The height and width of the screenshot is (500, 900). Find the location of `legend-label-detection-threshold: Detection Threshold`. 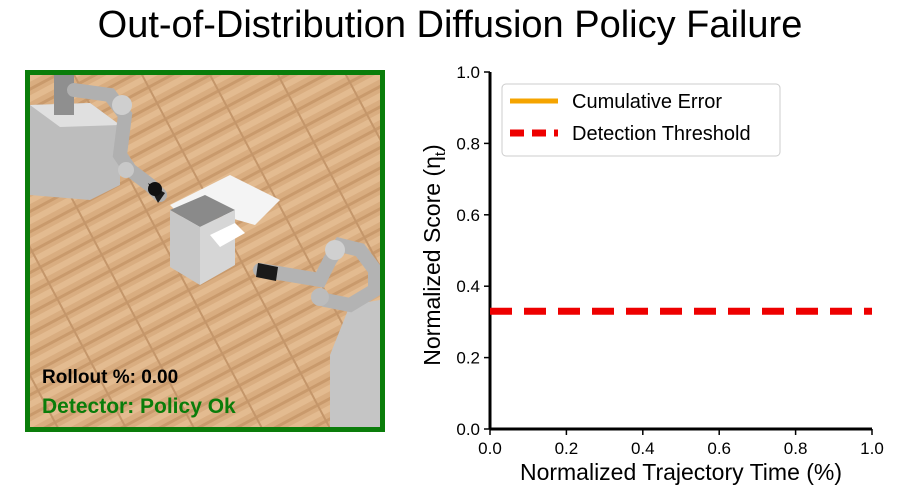

legend-label-detection-threshold: Detection Threshold is located at coordinates (661, 134).